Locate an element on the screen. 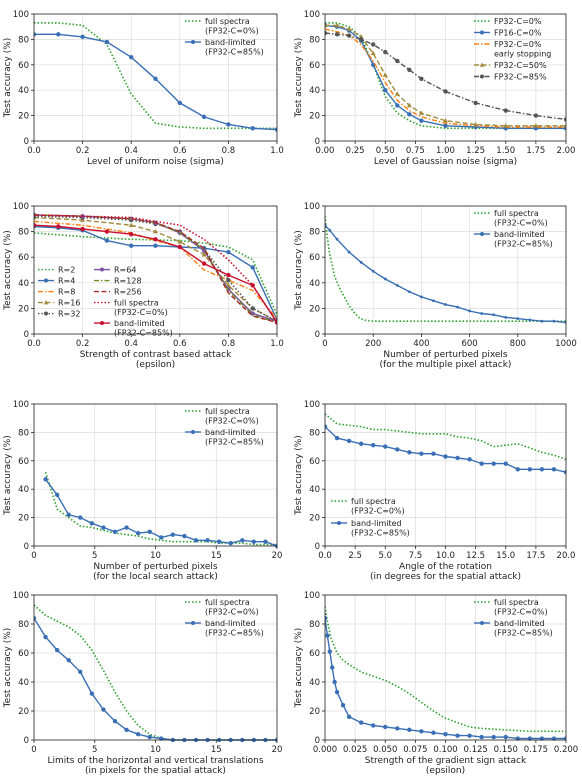  x-tick-label: 1.0 is located at coordinates (277, 344).